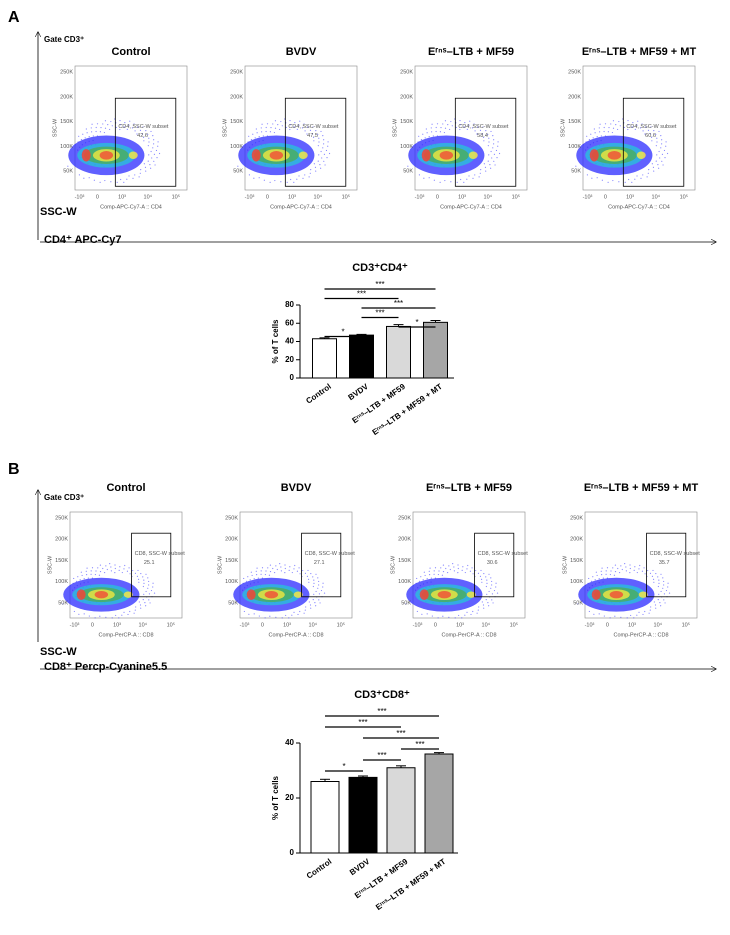 Image resolution: width=730 pixels, height=935 pixels. Describe the element at coordinates (379, 284) in the screenshot. I see `significance-label: ***` at that location.